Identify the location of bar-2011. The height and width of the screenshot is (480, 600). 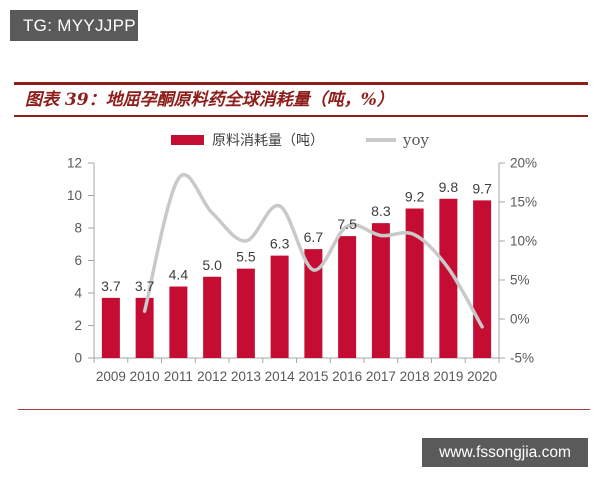
(178, 322).